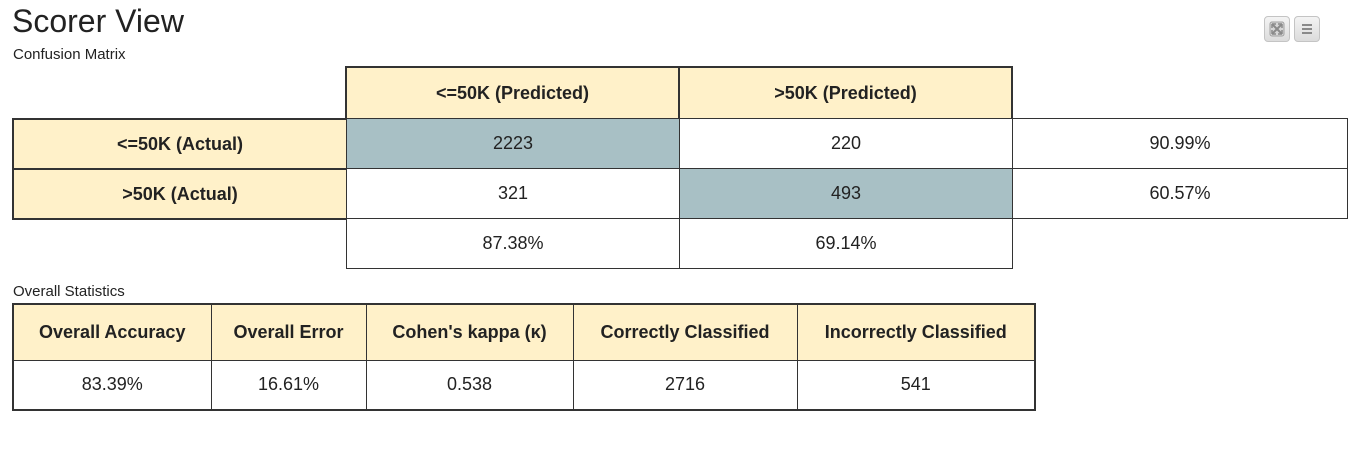 The width and height of the screenshot is (1354, 474). I want to click on col-rate-high: 69.14%, so click(846, 243).